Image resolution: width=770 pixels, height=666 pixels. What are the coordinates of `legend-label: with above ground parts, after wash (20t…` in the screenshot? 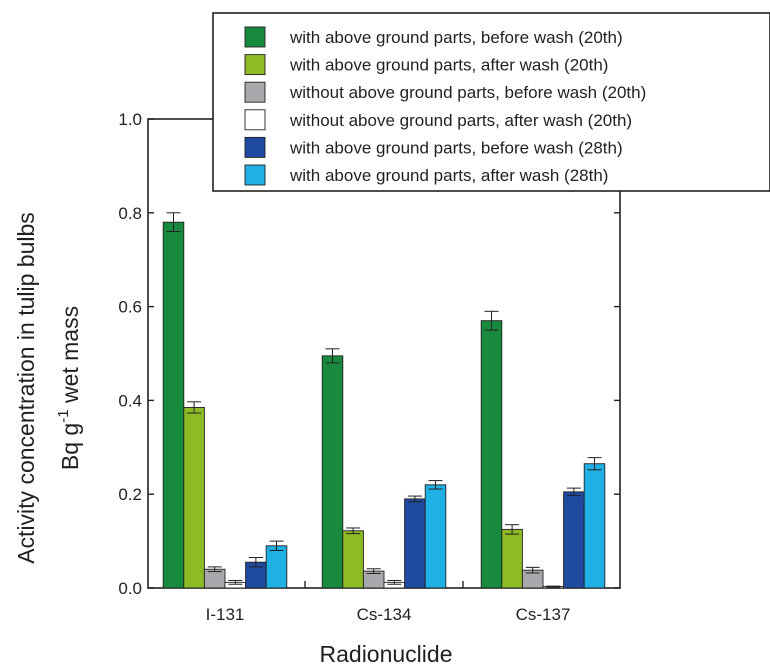 It's located at (448, 65).